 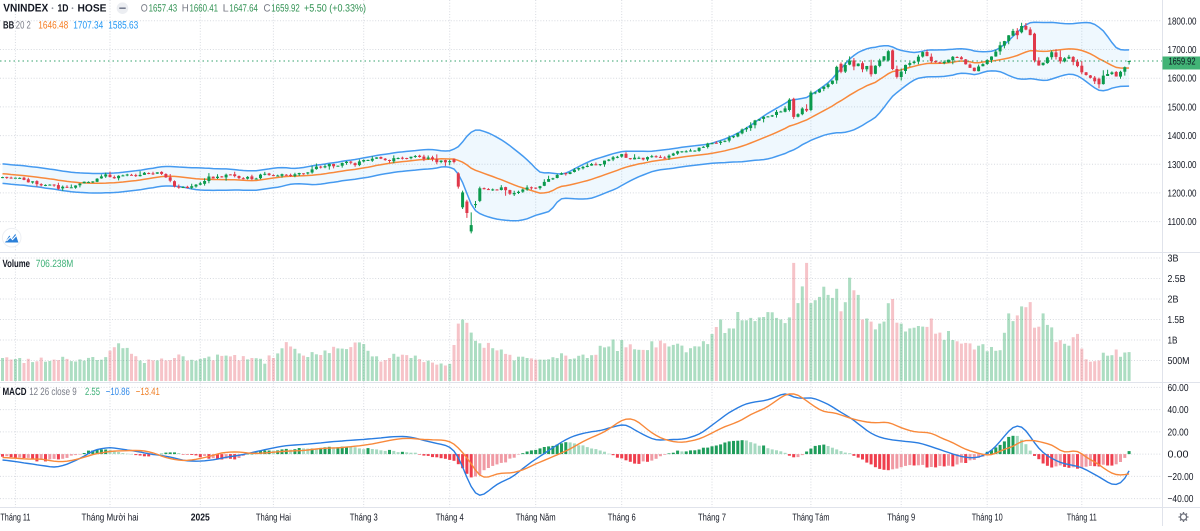 I want to click on svg-text: 1500.00, so click(x=1182, y=107).